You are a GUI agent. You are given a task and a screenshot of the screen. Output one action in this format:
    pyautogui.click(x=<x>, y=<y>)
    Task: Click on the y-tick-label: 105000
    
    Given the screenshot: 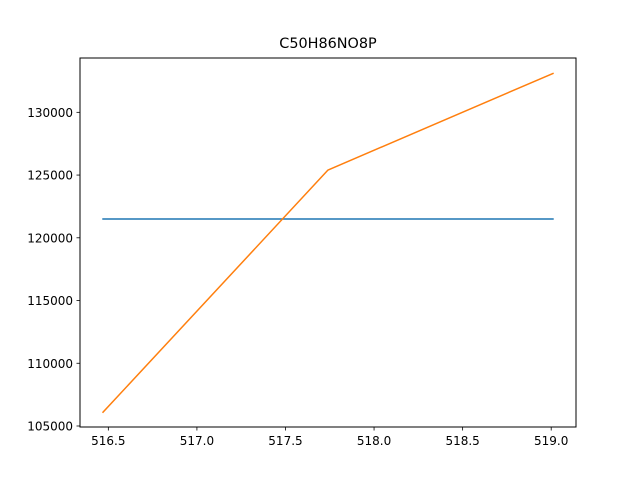 What is the action you would take?
    pyautogui.click(x=50, y=426)
    